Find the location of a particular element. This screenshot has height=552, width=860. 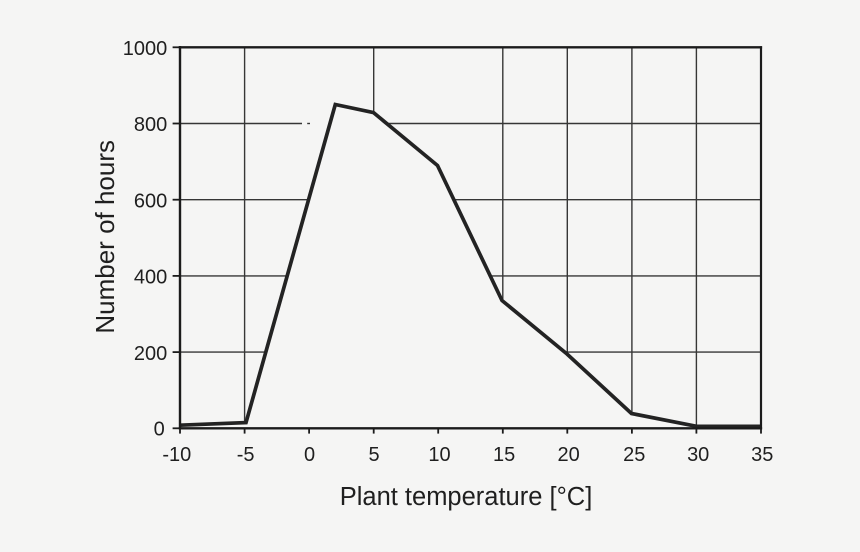

svg-text: 35 is located at coordinates (762, 455).